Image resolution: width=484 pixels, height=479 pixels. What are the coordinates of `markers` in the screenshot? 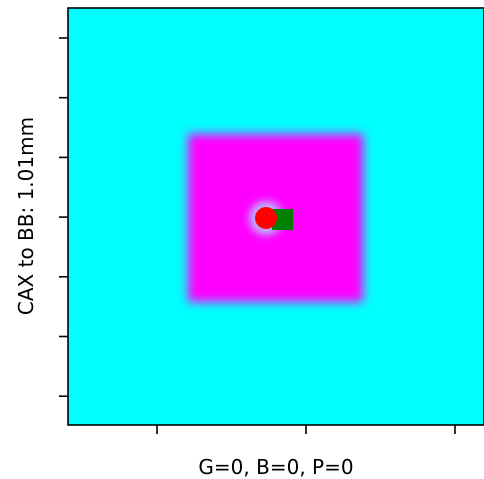 It's located at (274, 218).